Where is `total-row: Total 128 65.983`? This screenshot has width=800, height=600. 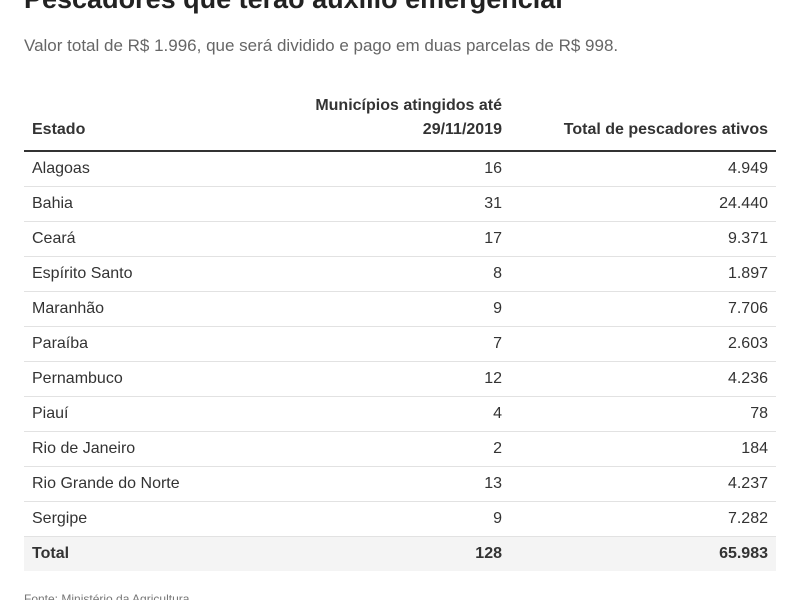 total-row: Total 128 65.983 is located at coordinates (400, 553).